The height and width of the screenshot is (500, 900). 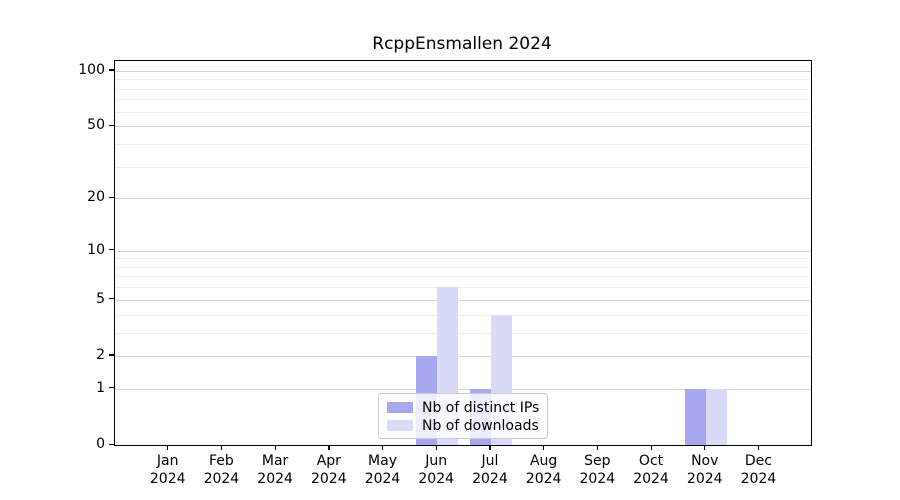 What do you see at coordinates (168, 470) in the screenshot?
I see `x-axis-tick-label: Jan 2024` at bounding box center [168, 470].